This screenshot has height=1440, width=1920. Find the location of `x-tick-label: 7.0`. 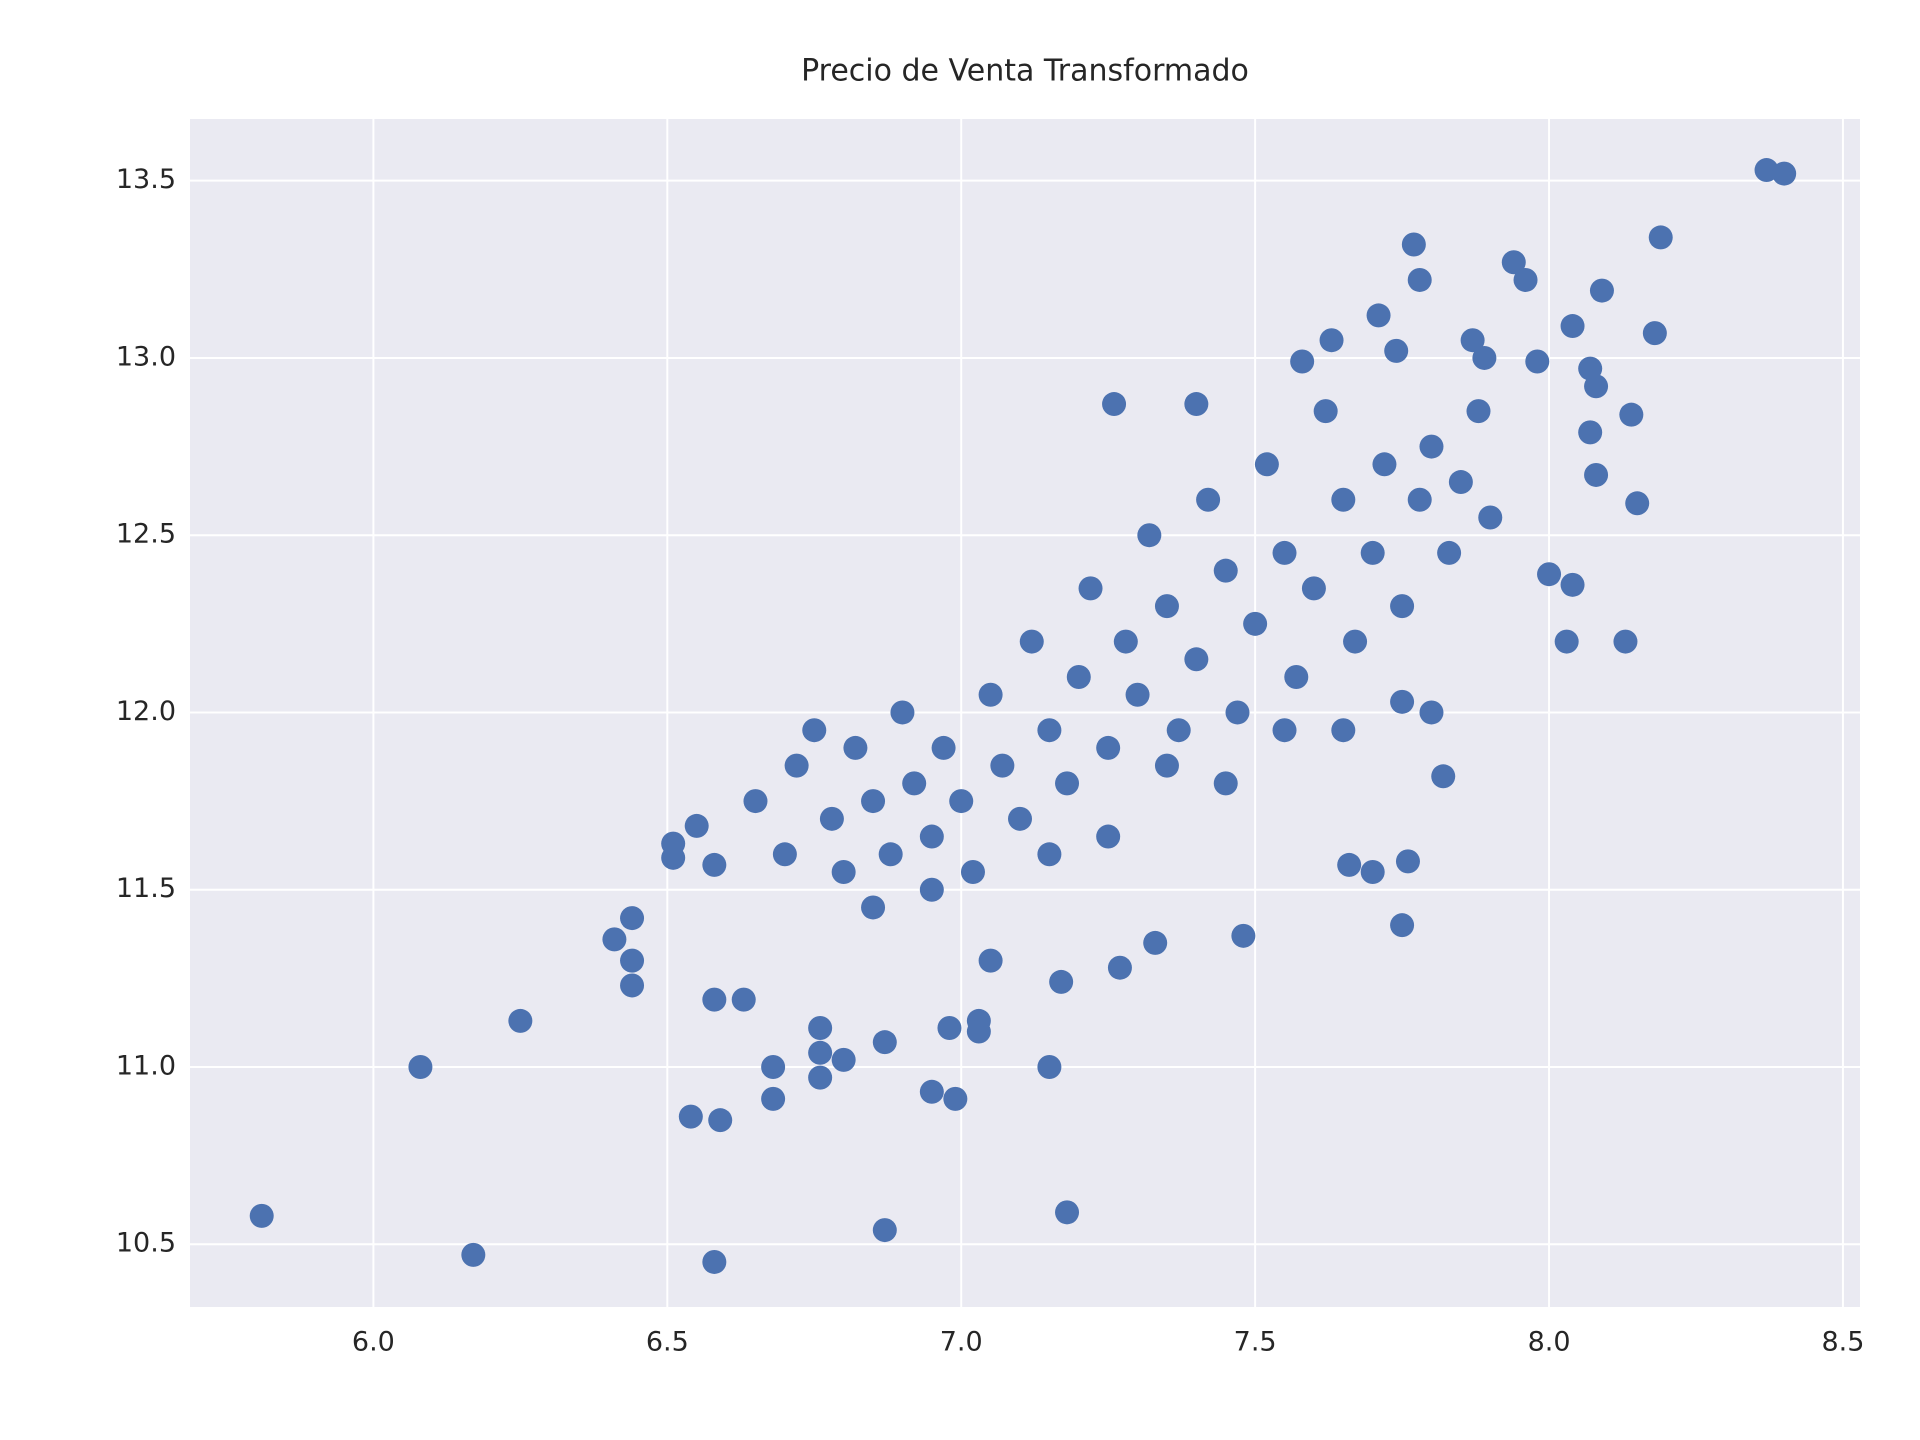

x-tick-label: 7.0 is located at coordinates (961, 1342).